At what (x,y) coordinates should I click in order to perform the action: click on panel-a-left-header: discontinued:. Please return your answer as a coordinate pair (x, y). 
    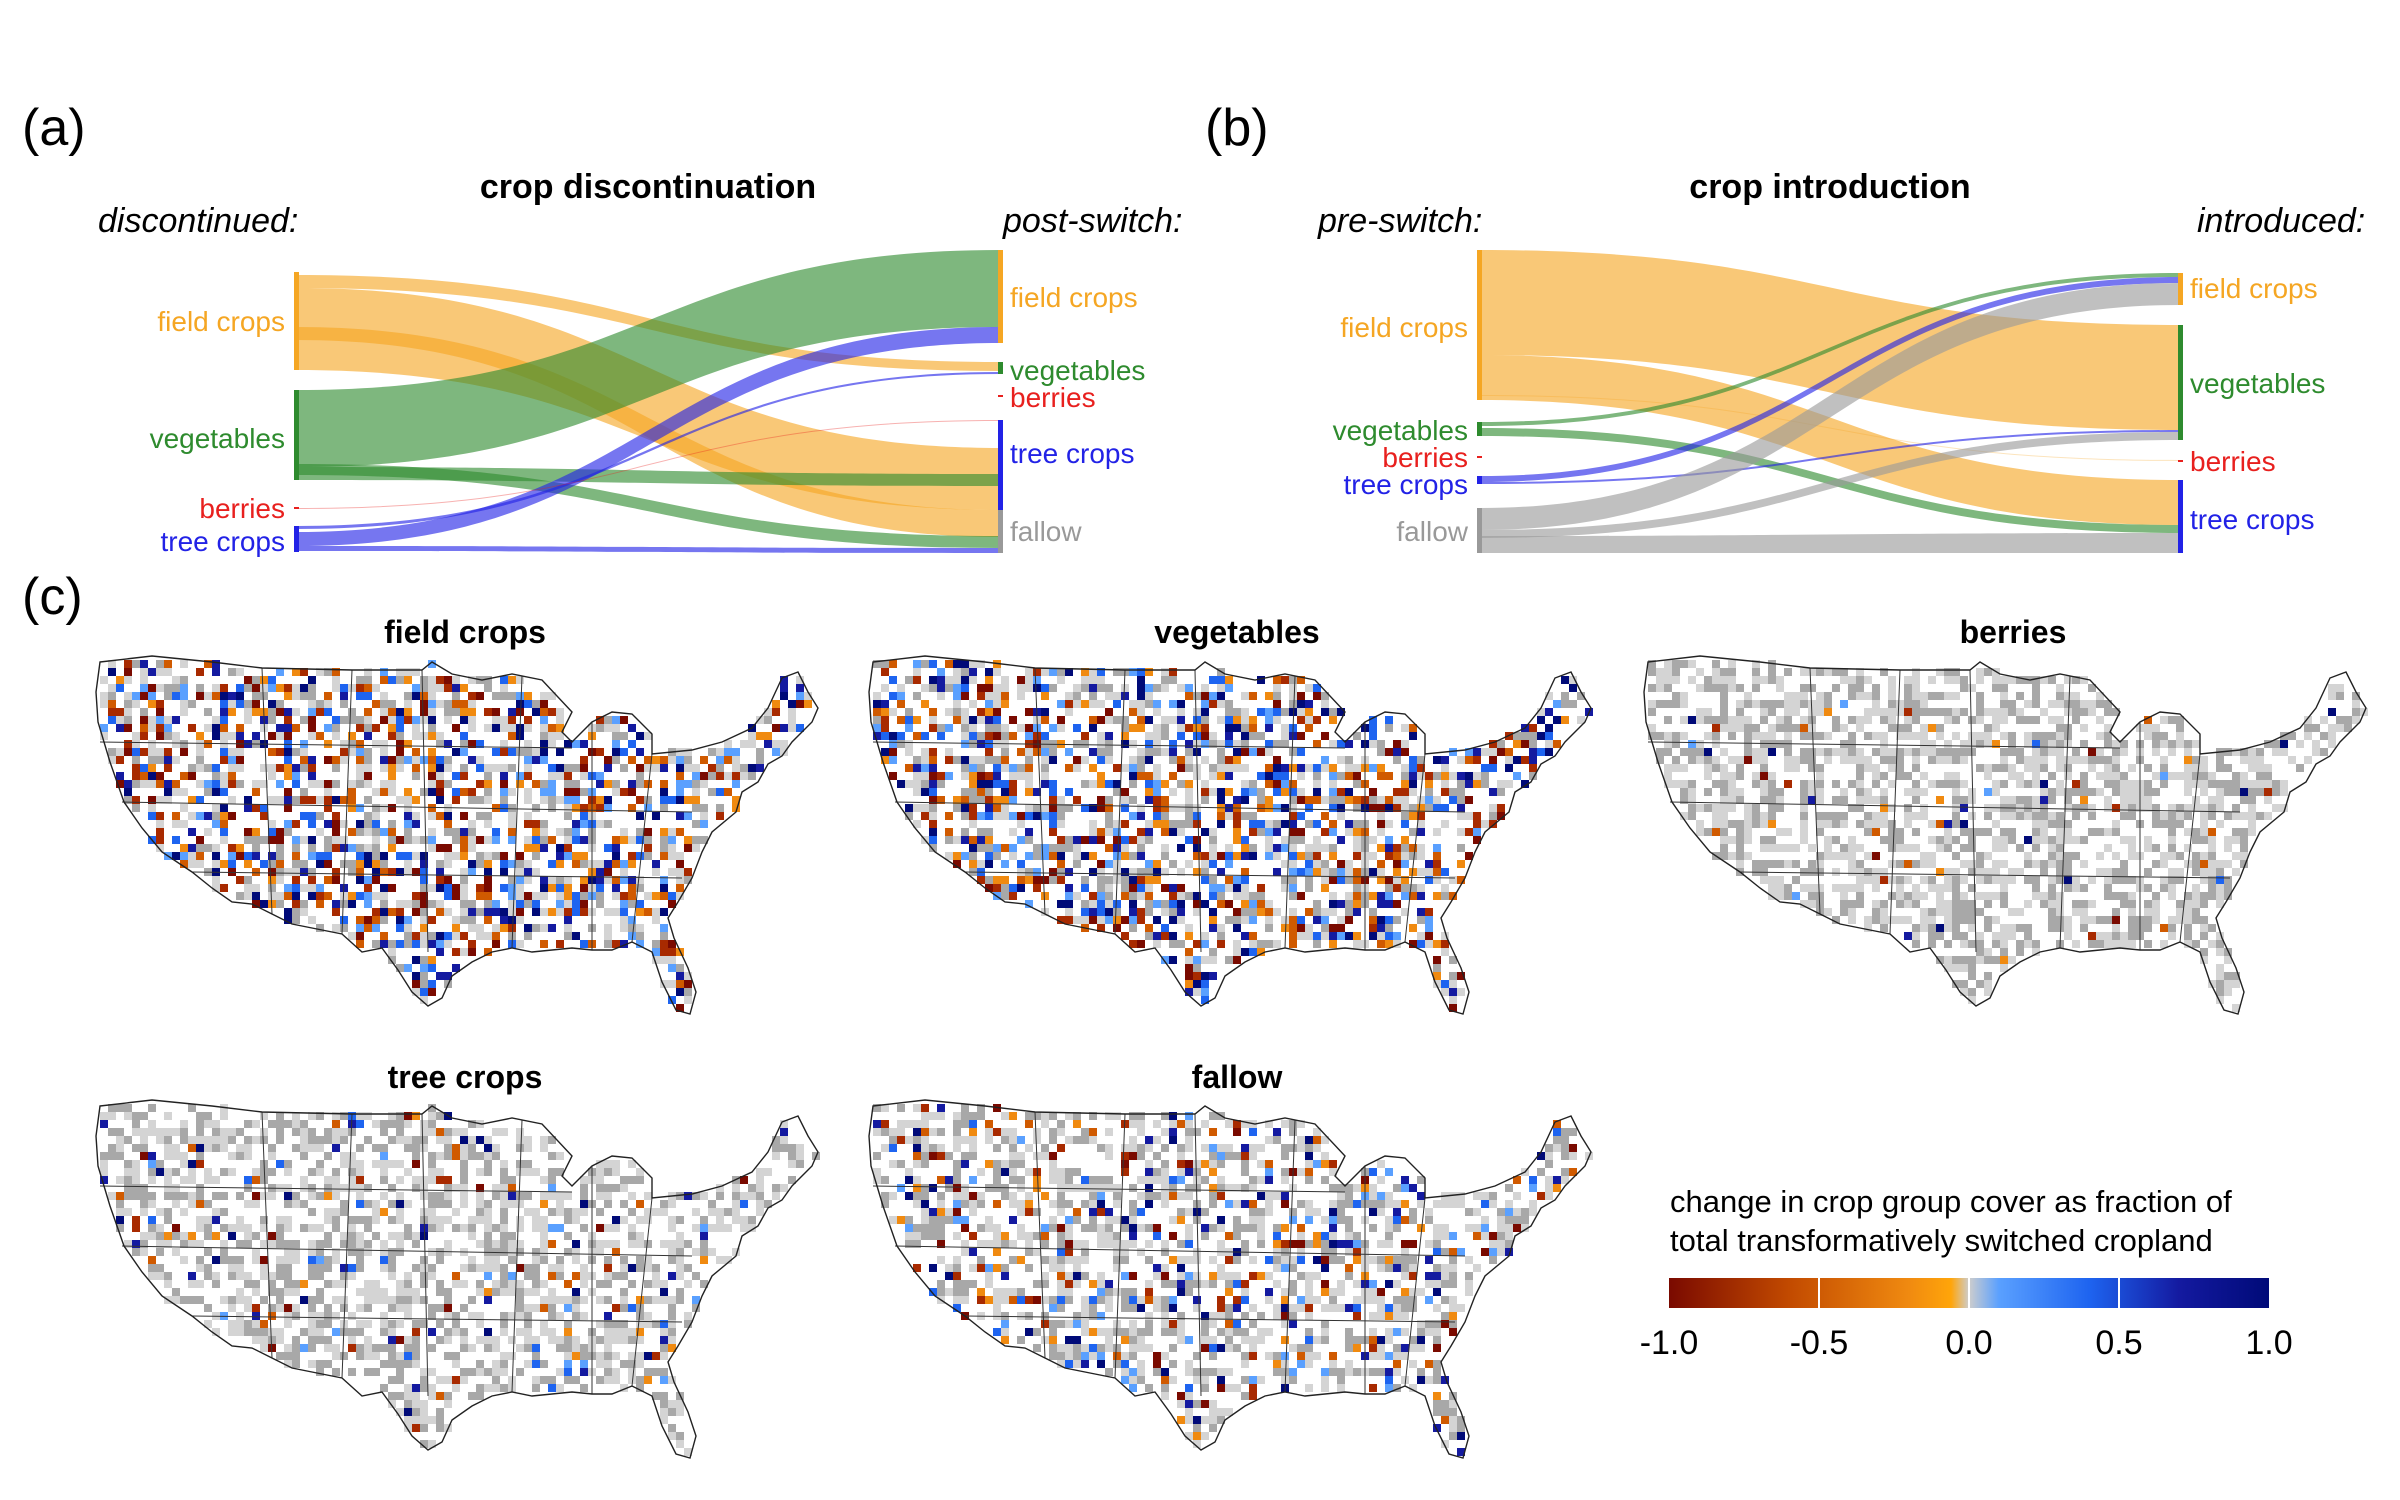
    Looking at the image, I should click on (198, 221).